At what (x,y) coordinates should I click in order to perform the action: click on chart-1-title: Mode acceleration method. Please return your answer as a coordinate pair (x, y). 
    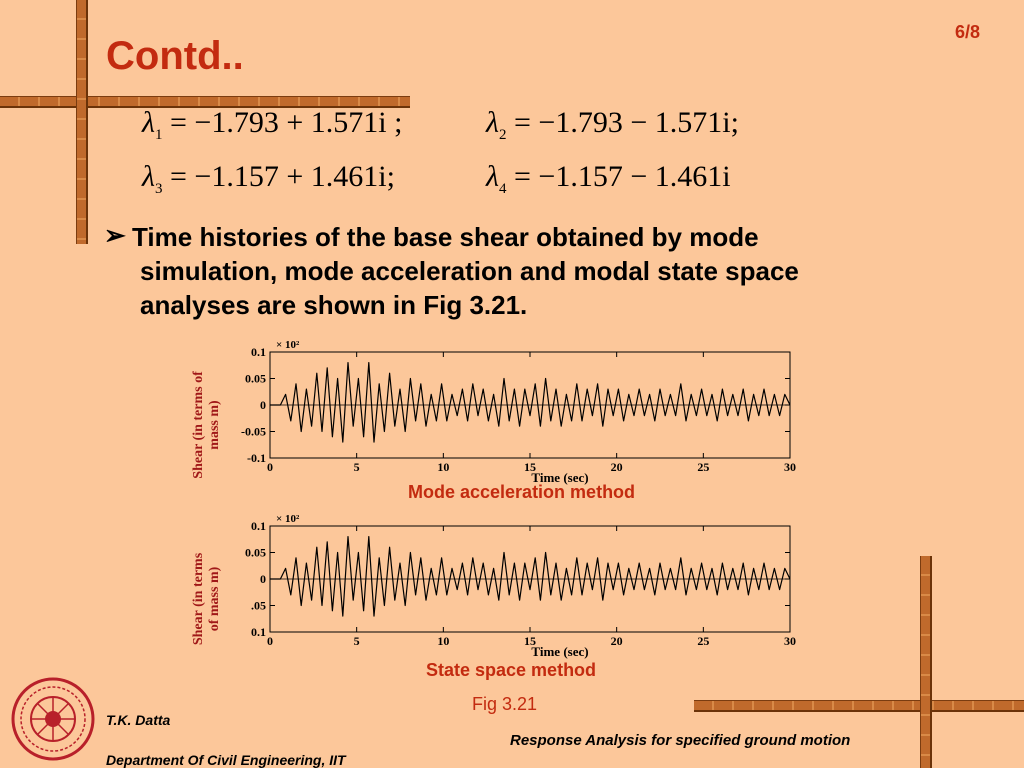
    Looking at the image, I should click on (522, 492).